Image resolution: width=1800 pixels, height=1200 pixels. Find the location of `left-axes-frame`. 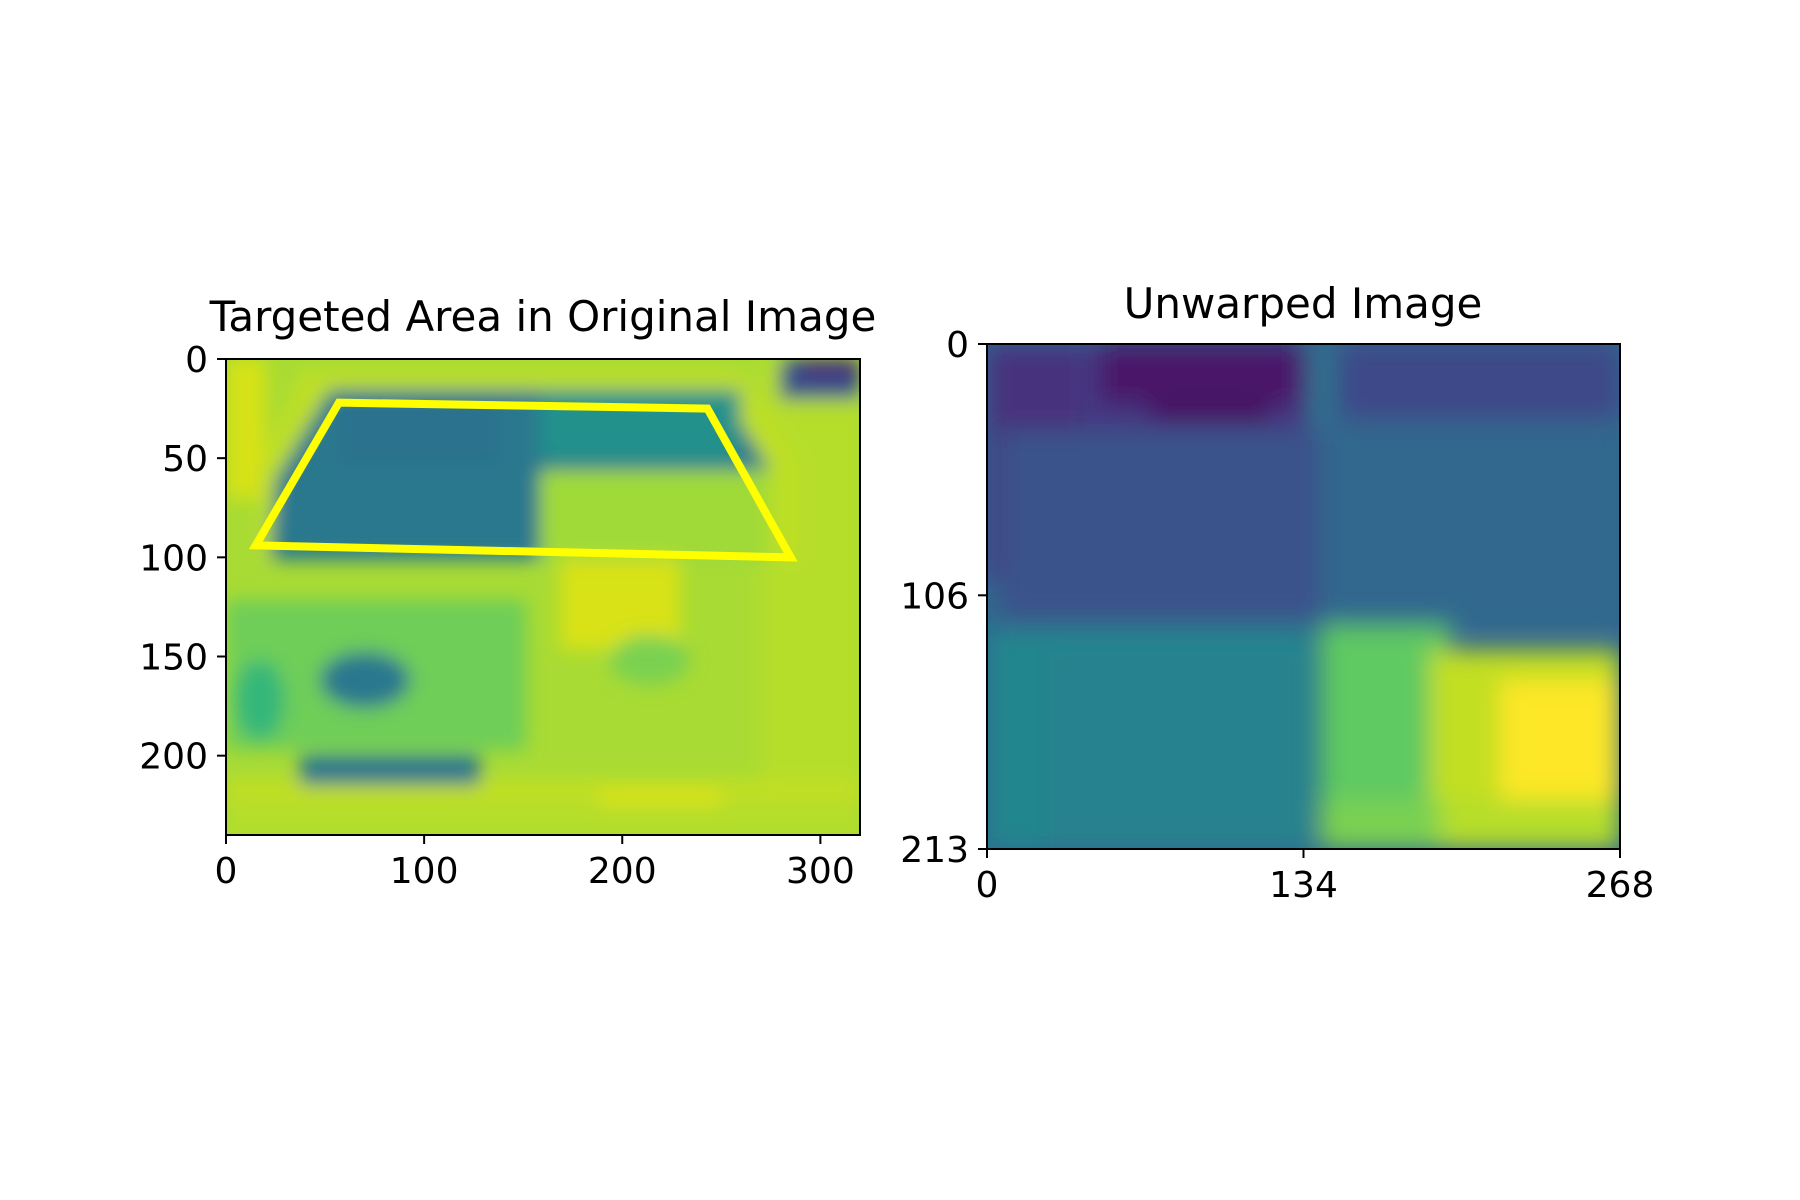

left-axes-frame is located at coordinates (543, 597).